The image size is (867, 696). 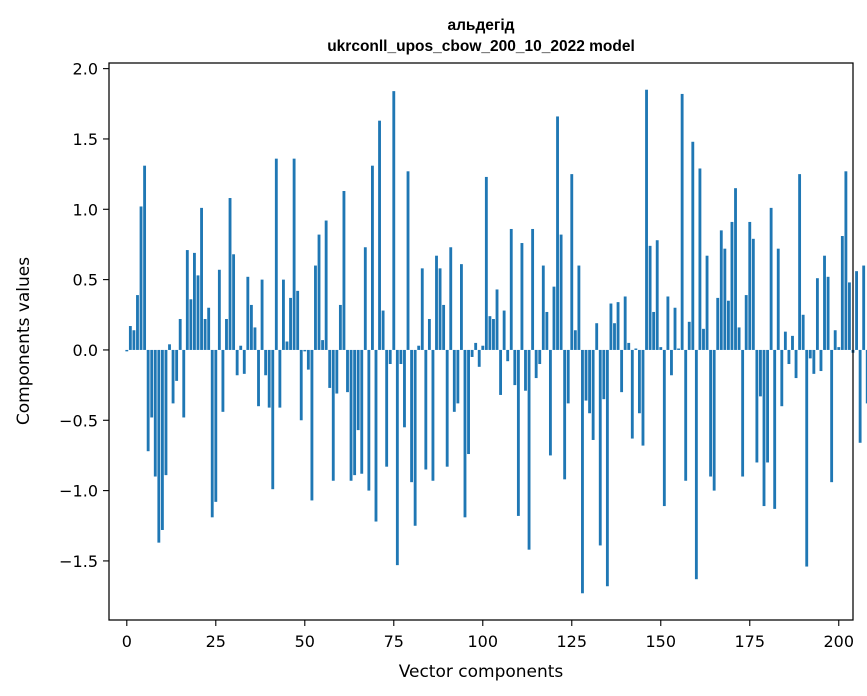 What do you see at coordinates (85, 69) in the screenshot?
I see `y-tick-label: 2.0` at bounding box center [85, 69].